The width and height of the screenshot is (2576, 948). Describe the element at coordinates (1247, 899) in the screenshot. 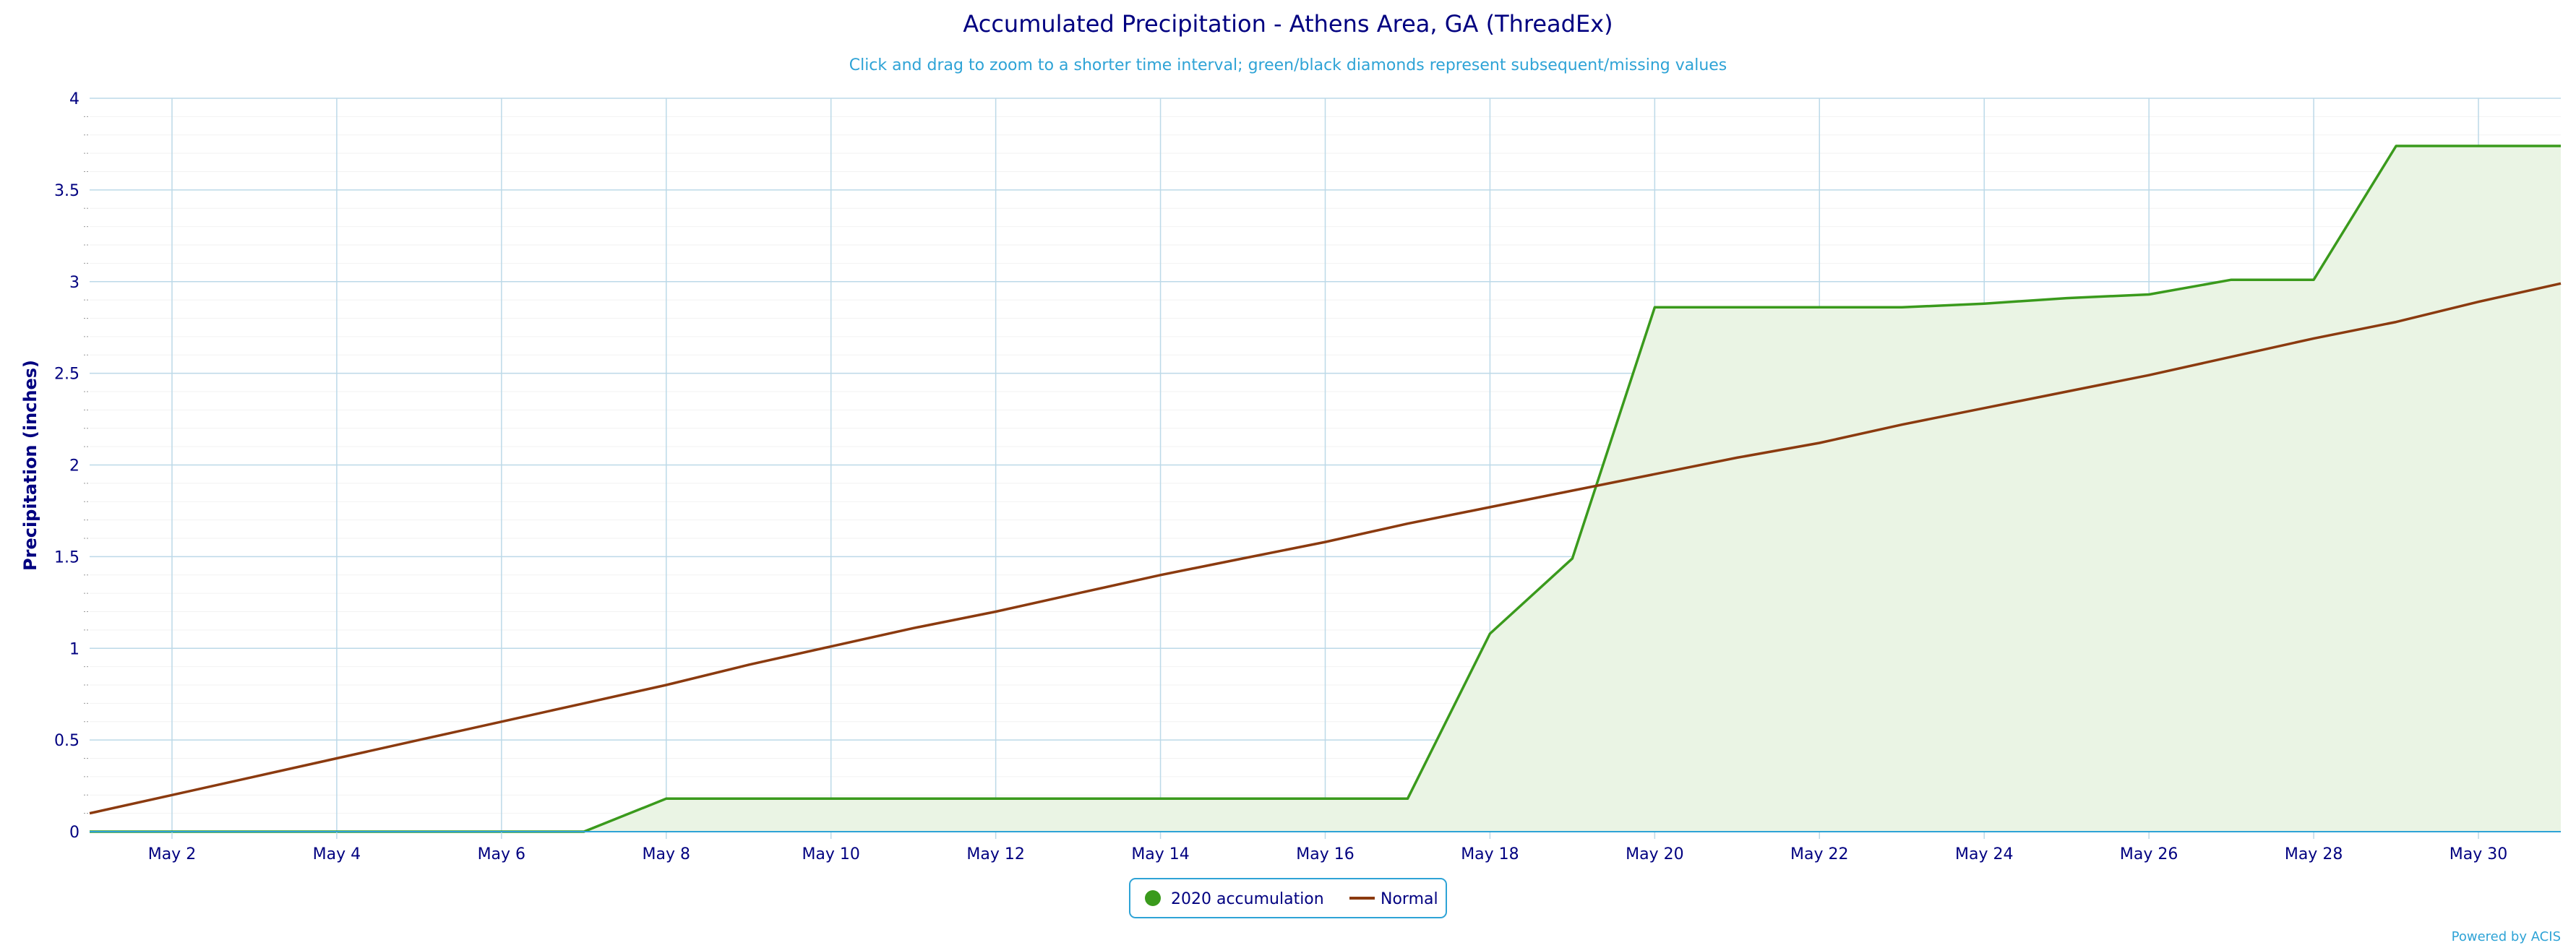

I see `legend-label-2020-accumulation: 2020 accumulation` at that location.